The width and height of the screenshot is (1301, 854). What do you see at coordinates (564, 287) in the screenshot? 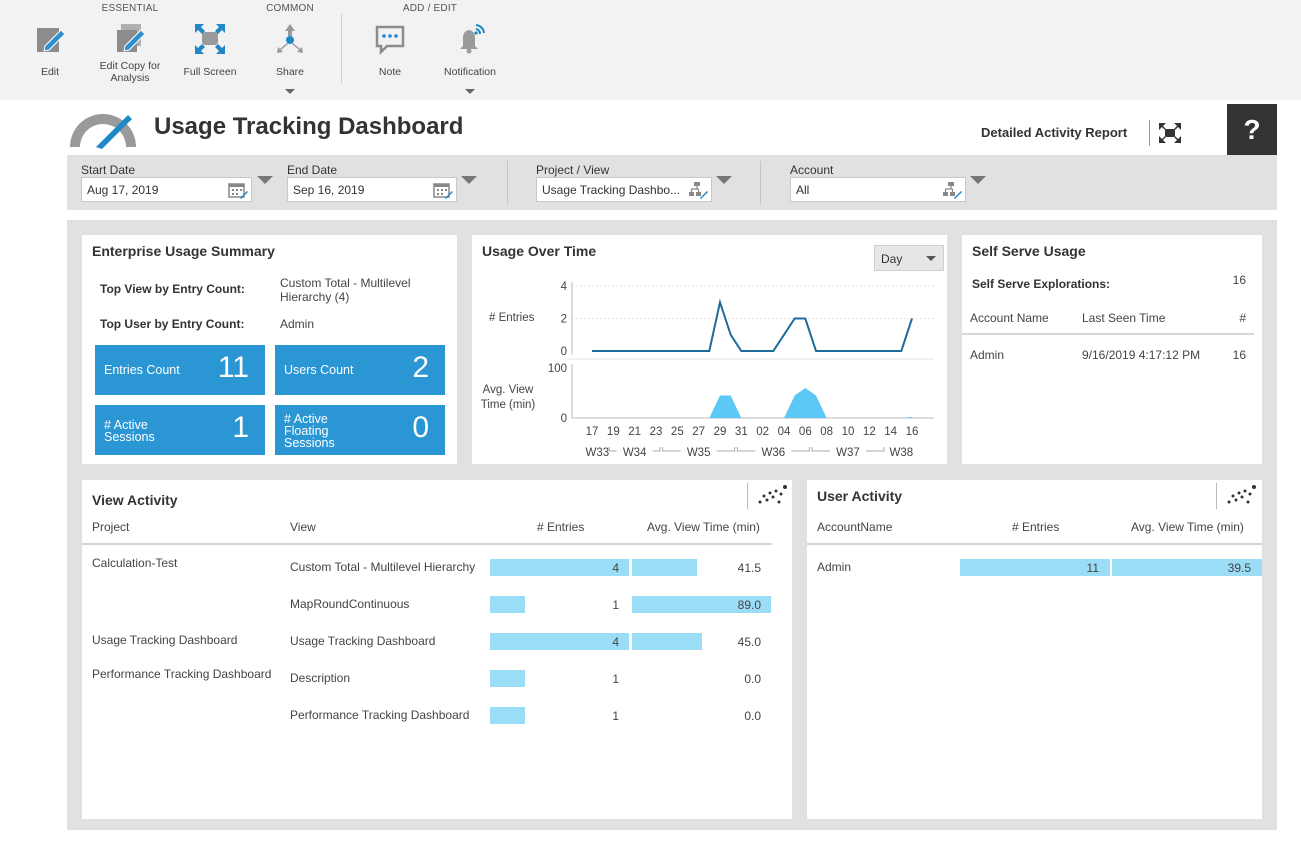
I see `y-tick-label: 4` at bounding box center [564, 287].